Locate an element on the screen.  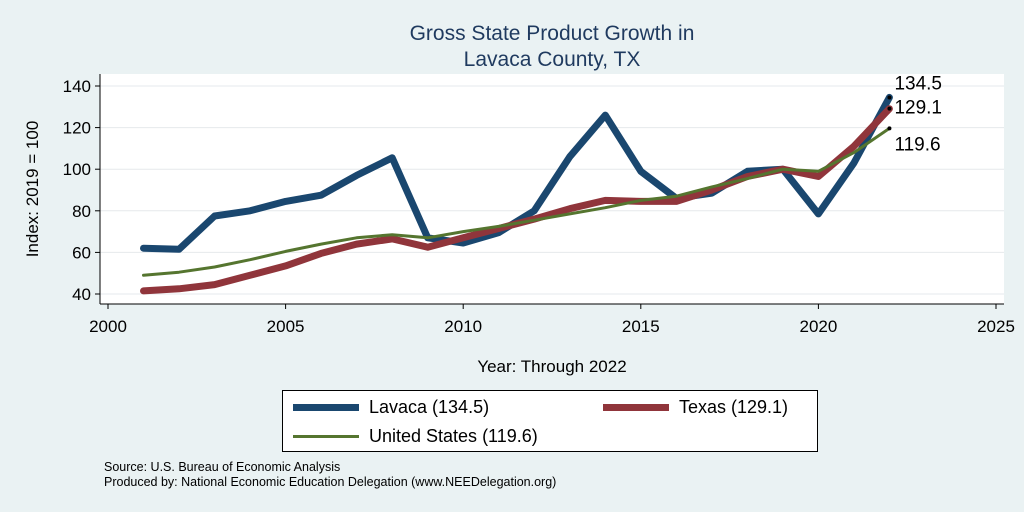
legend-label-texas: Texas (129.1) is located at coordinates (734, 407).